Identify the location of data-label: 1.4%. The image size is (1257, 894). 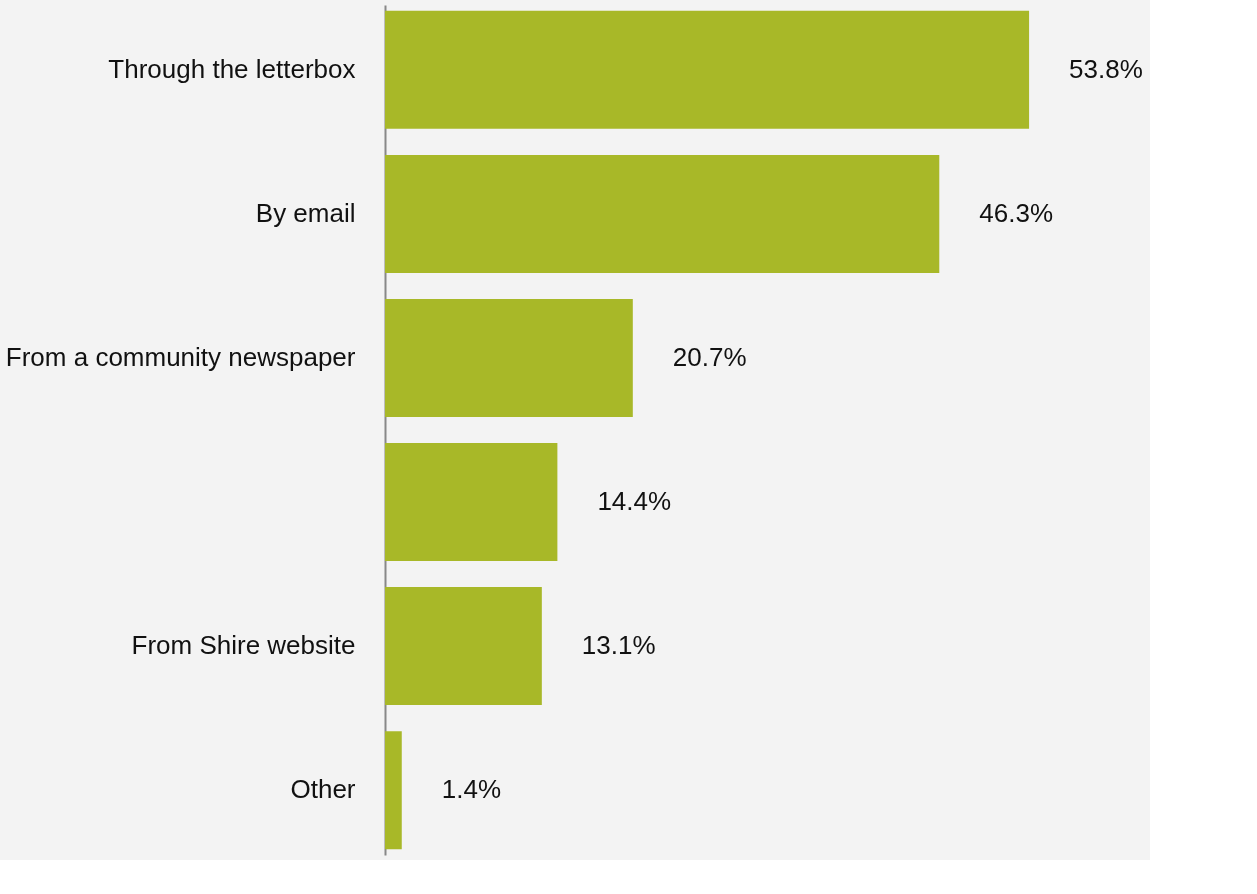
(471, 789).